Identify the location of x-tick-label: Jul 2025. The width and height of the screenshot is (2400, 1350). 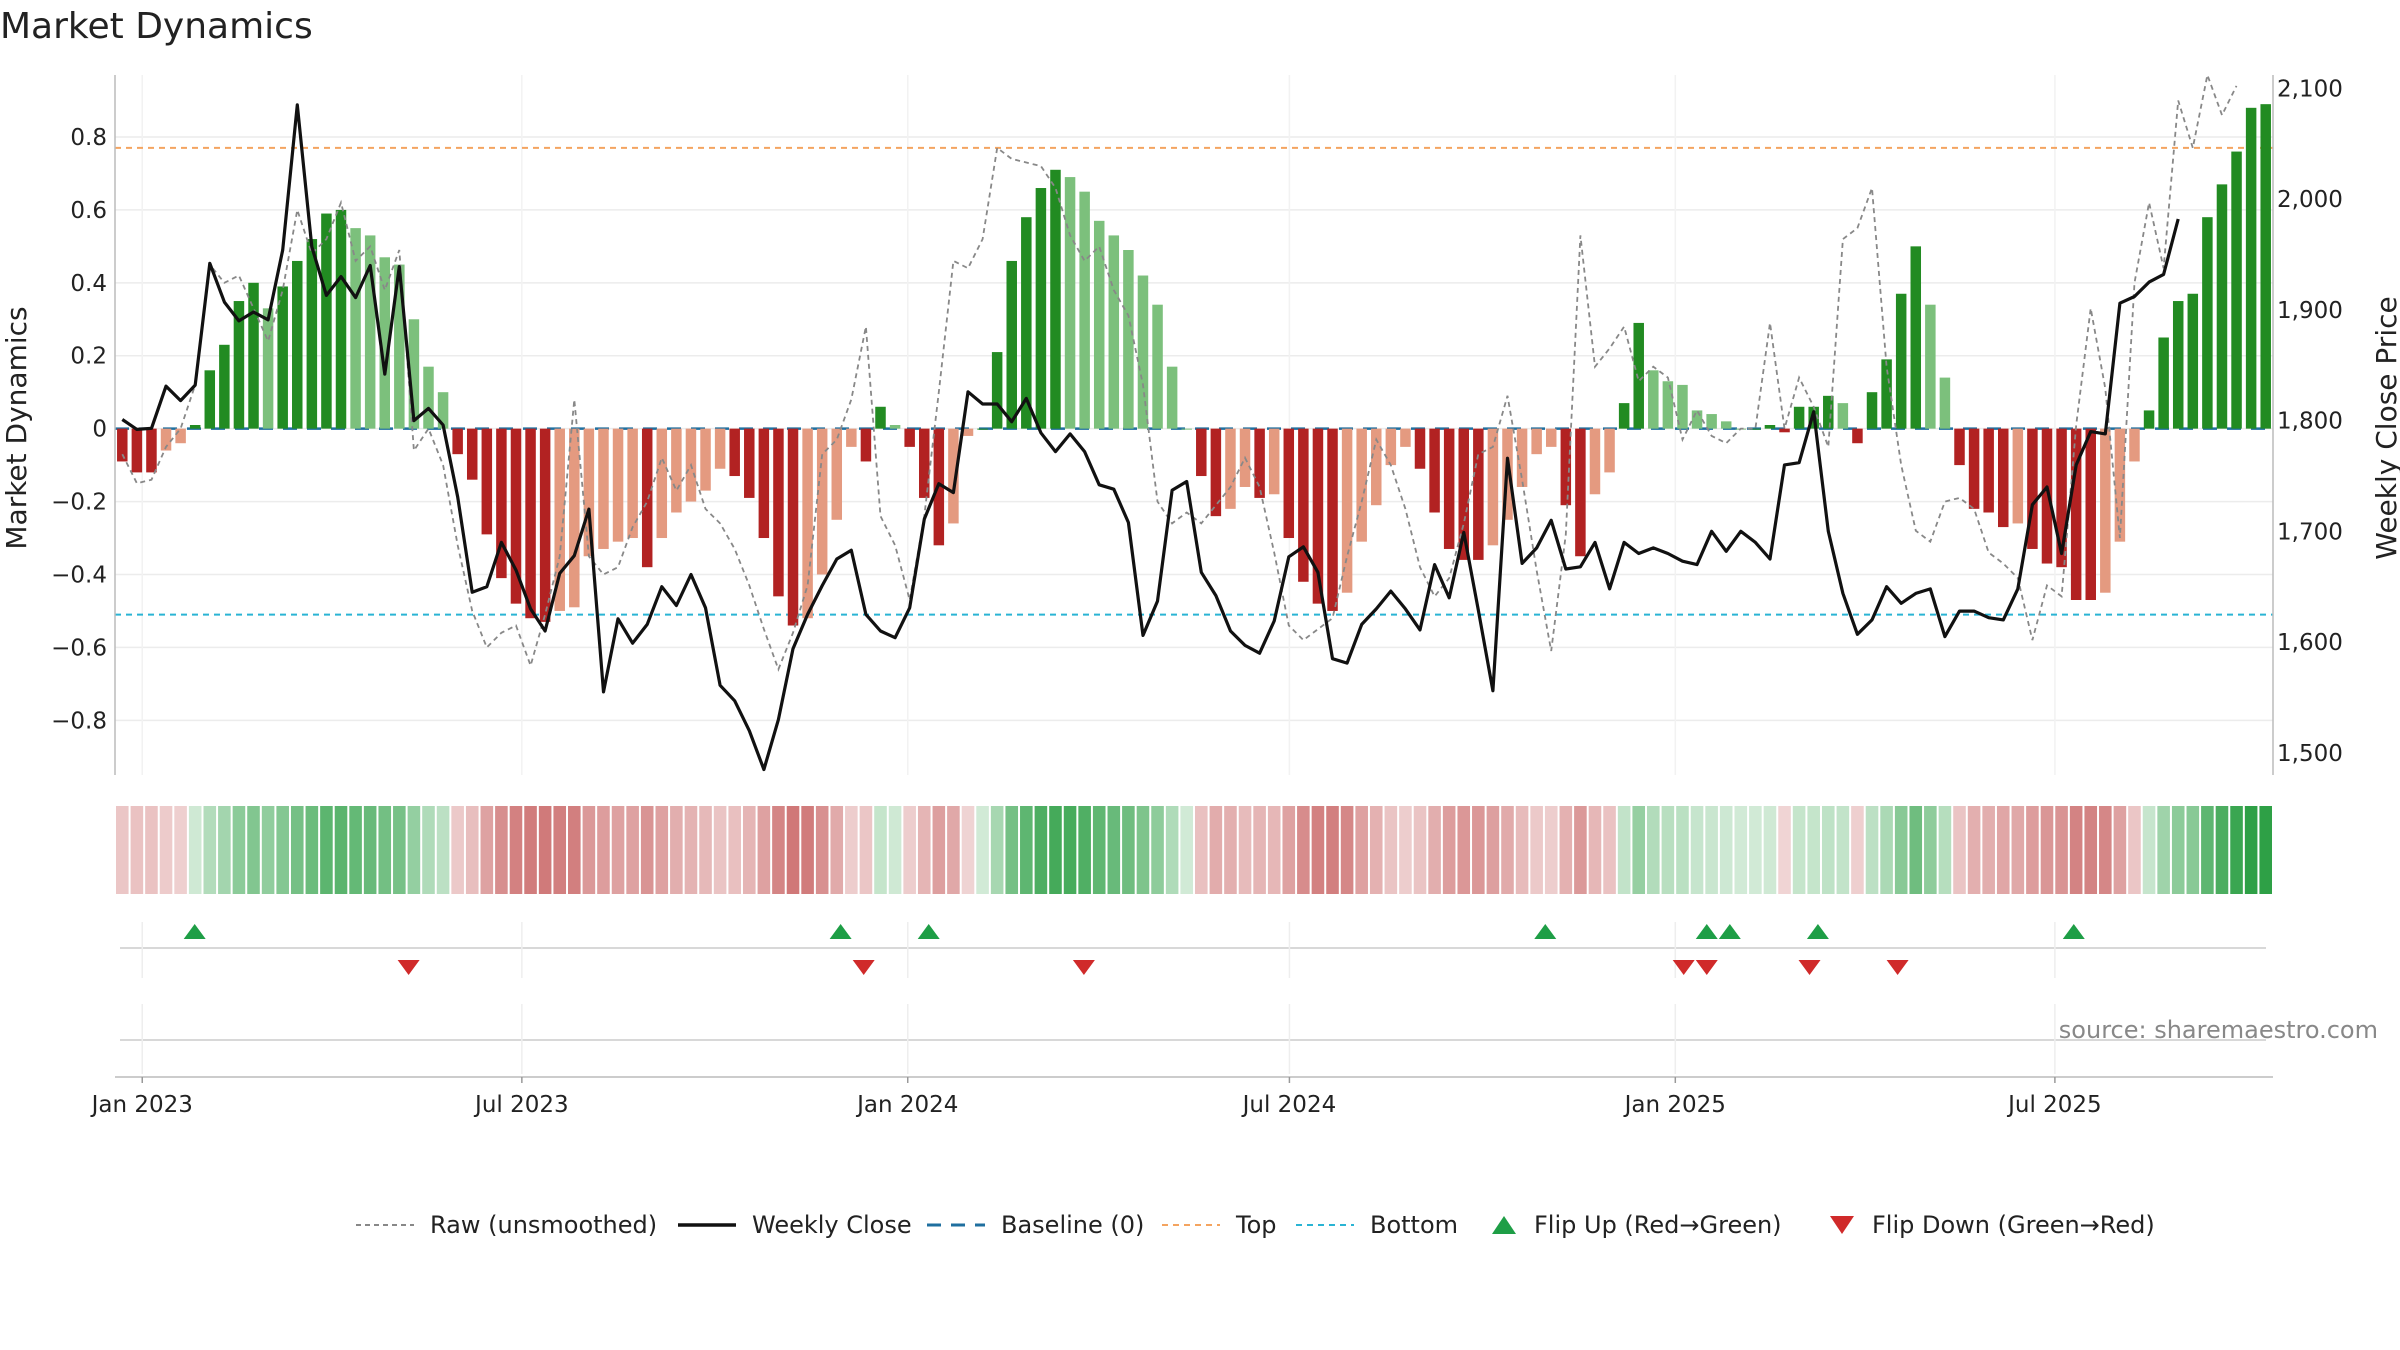
(2054, 1105).